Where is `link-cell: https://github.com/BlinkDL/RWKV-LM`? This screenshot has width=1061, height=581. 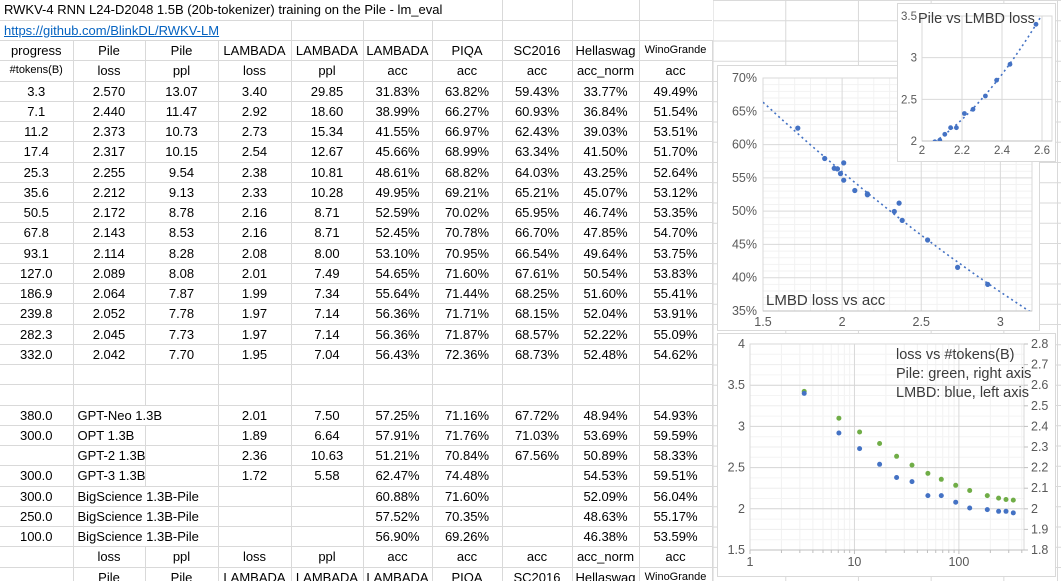 link-cell: https://github.com/BlinkDL/RWKV-LM is located at coordinates (356, 31).